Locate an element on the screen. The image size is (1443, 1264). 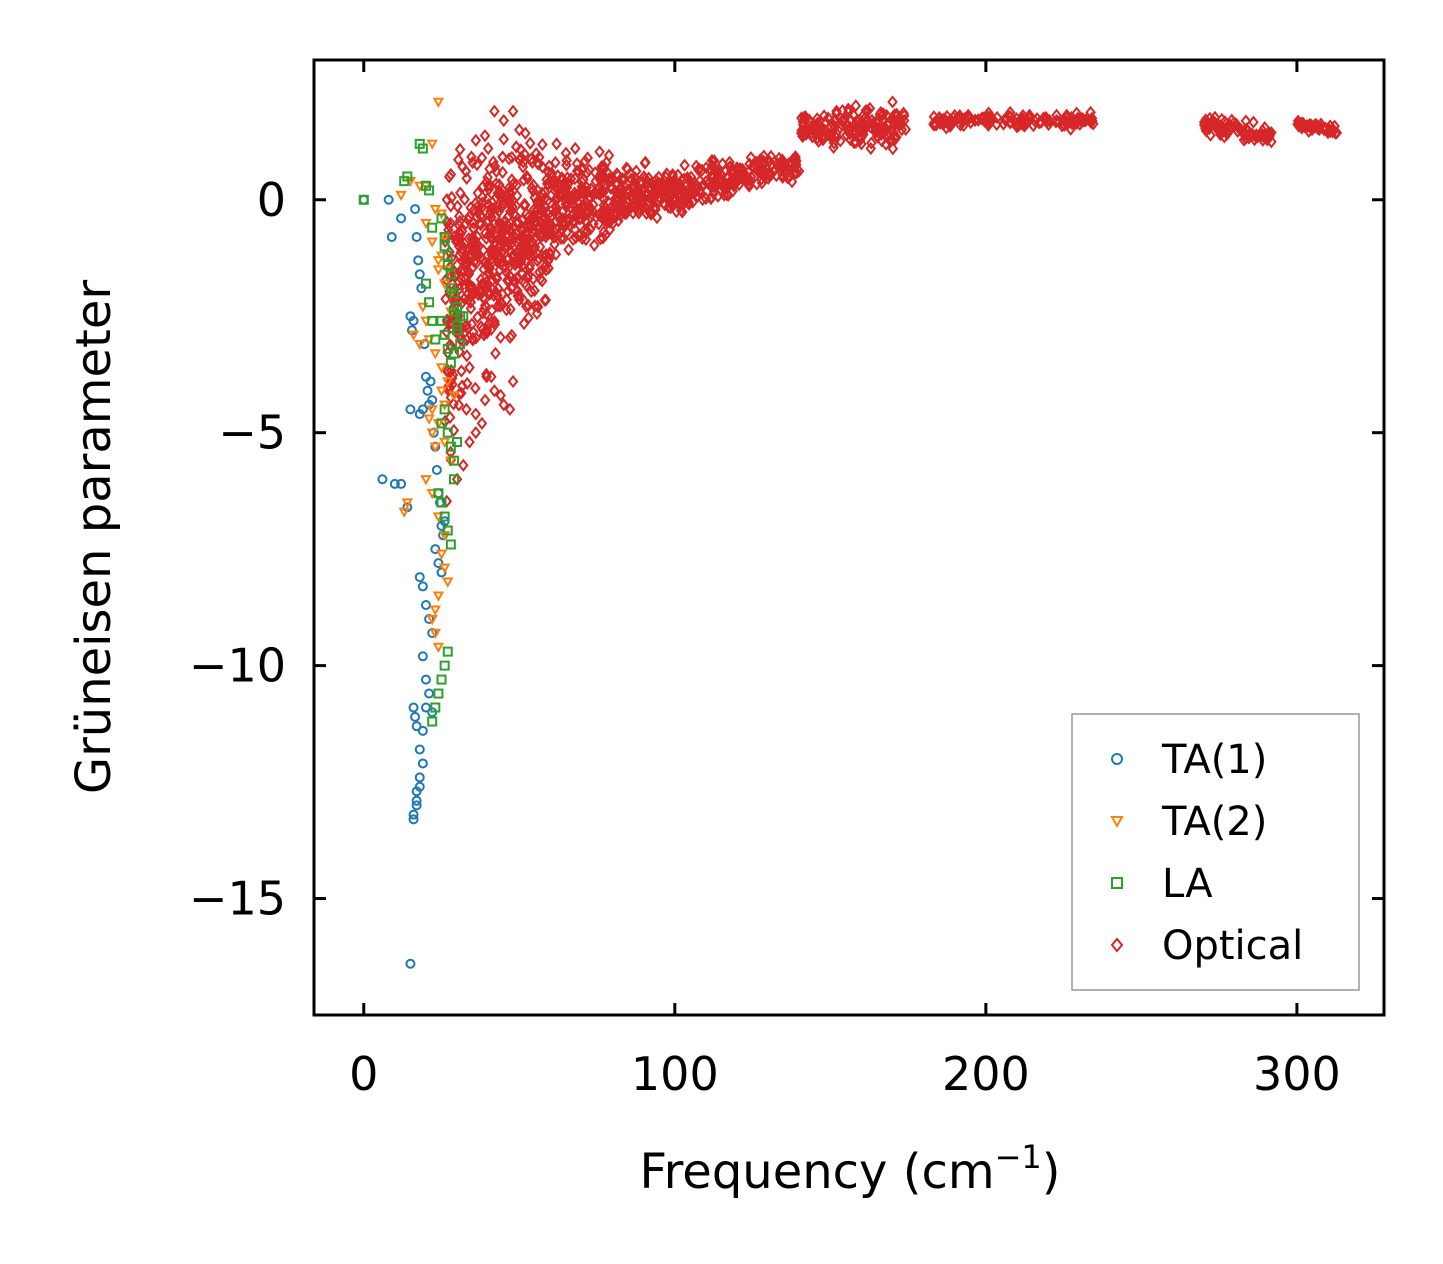
legend-marker-optical is located at coordinates (1117, 945).